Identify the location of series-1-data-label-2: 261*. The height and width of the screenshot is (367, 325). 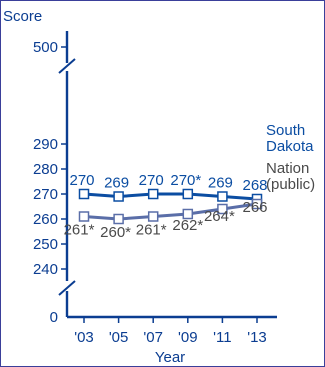
(151, 230).